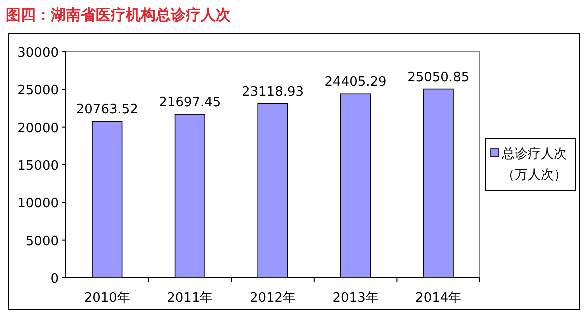 The height and width of the screenshot is (316, 587). I want to click on y-tick-label: 0, so click(54, 279).